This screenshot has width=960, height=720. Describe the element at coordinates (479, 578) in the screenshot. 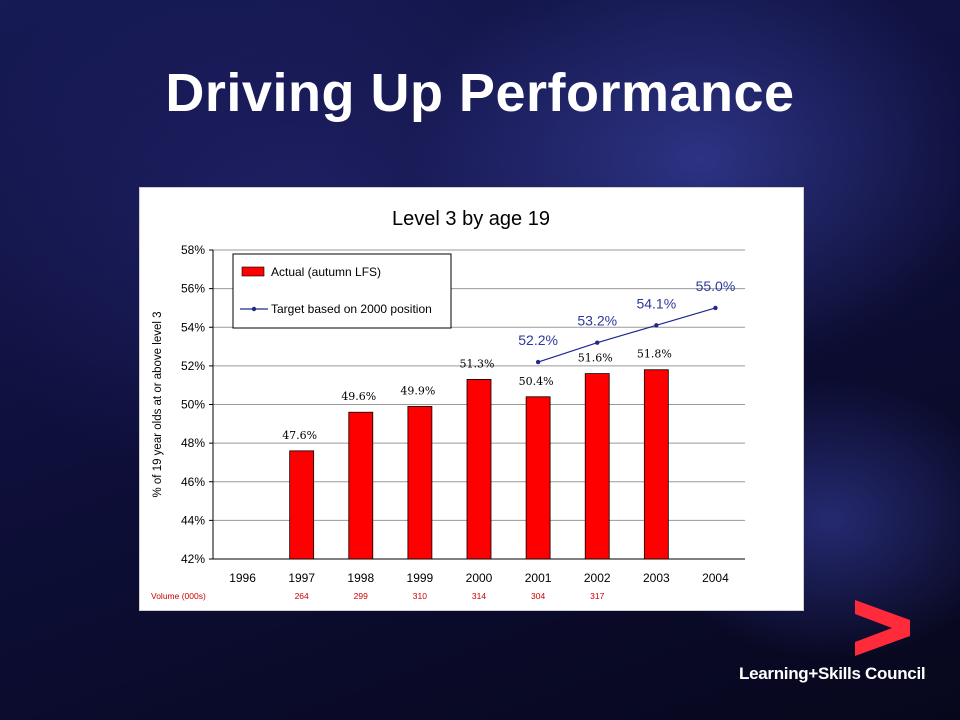

I see `x-tick-label: 2000` at that location.